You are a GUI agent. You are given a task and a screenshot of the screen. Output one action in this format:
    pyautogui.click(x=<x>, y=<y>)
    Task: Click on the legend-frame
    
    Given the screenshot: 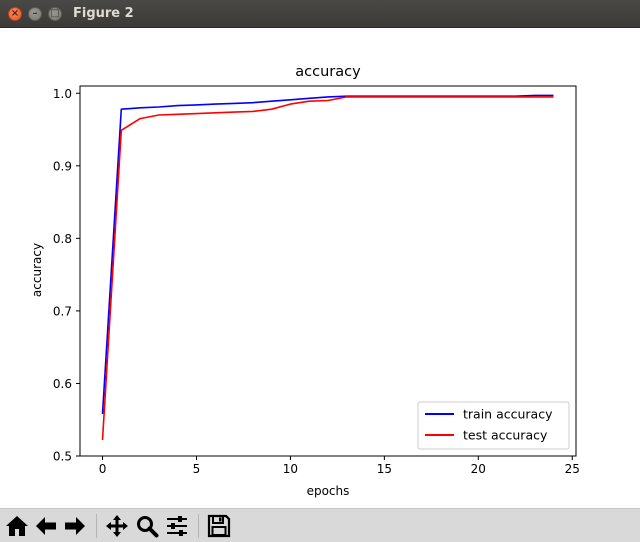 What is the action you would take?
    pyautogui.click(x=493, y=425)
    